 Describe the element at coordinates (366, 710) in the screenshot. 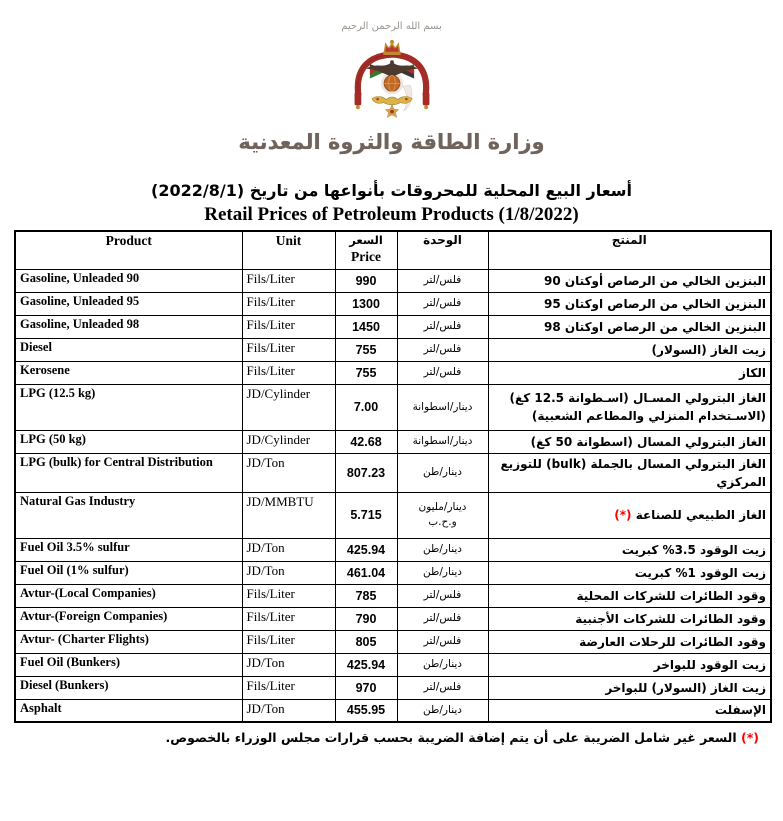

I see `price-value: 455.95` at that location.